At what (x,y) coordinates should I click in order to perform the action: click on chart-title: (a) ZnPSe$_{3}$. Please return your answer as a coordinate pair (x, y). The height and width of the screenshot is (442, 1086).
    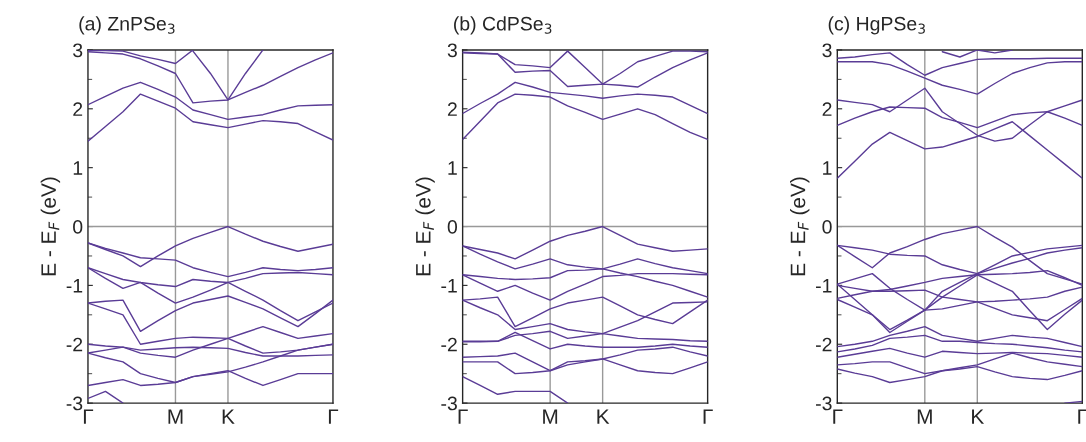
    Looking at the image, I should click on (127, 25).